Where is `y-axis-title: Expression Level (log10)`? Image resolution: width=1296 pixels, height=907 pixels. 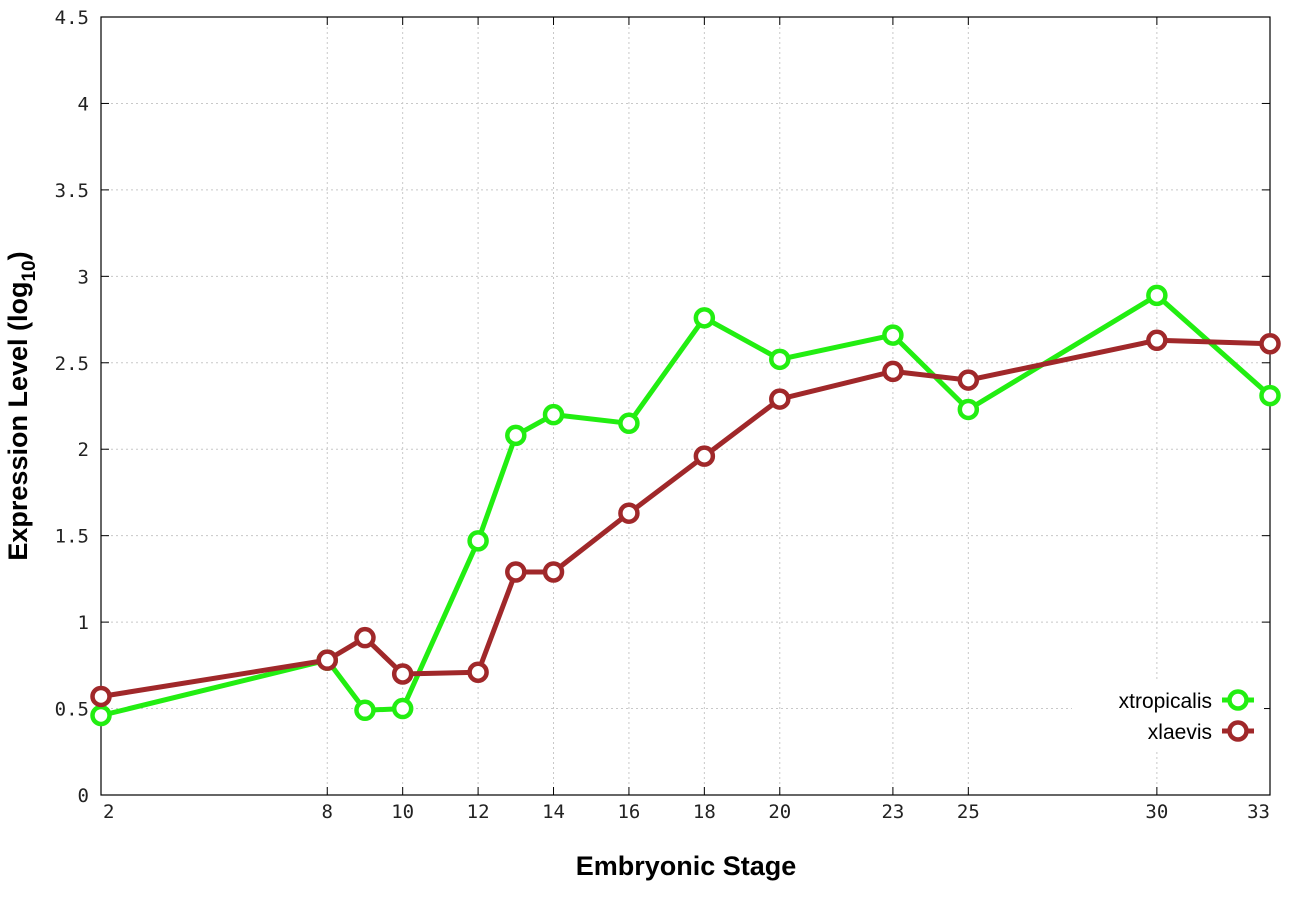
y-axis-title: Expression Level (log10) is located at coordinates (21, 405).